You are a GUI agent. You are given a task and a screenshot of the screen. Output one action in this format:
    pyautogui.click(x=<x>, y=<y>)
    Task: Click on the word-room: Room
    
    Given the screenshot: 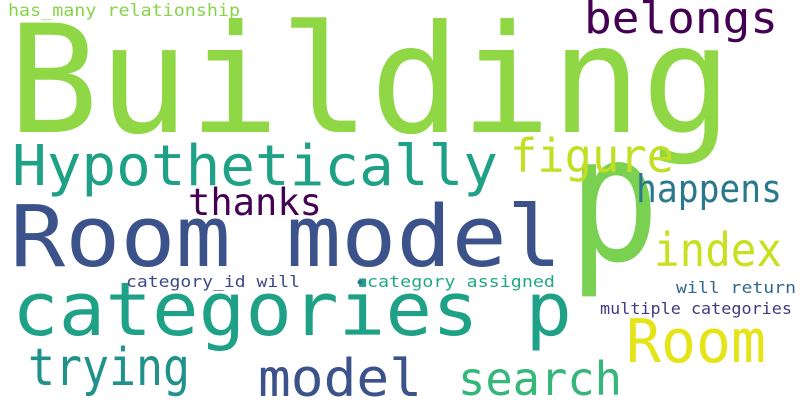 What is the action you would take?
    pyautogui.click(x=696, y=342)
    